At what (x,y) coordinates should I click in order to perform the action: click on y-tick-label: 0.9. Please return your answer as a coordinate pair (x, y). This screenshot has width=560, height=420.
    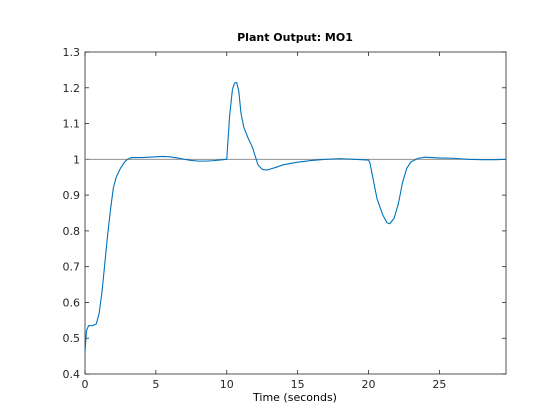
    Looking at the image, I should click on (72, 195).